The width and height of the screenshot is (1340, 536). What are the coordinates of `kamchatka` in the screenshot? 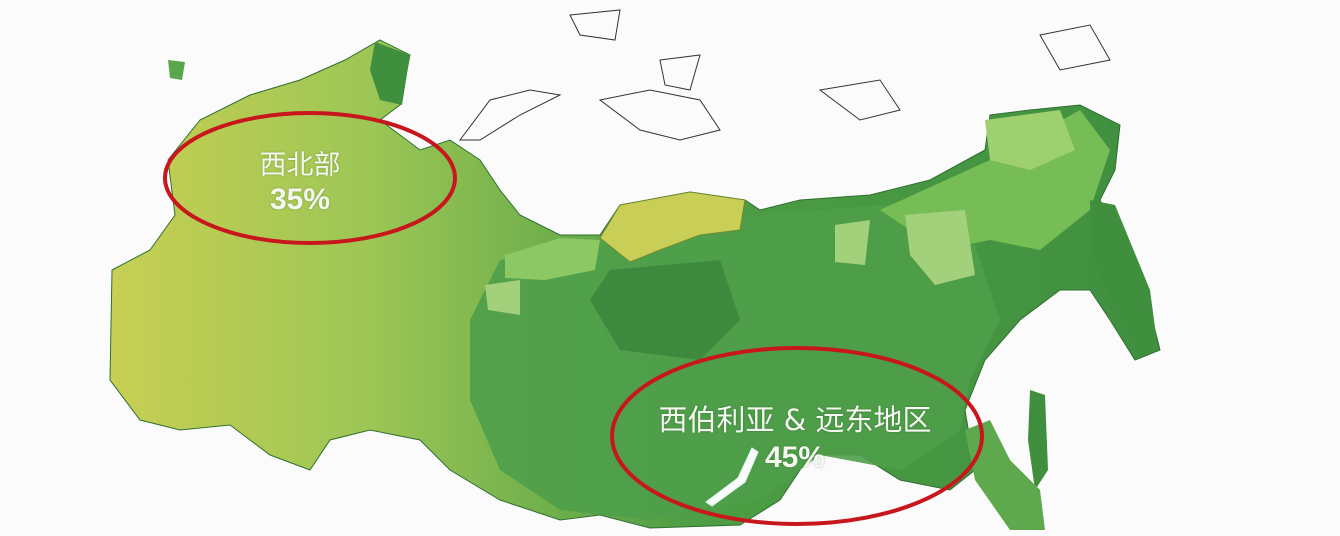 It's located at (1124, 277).